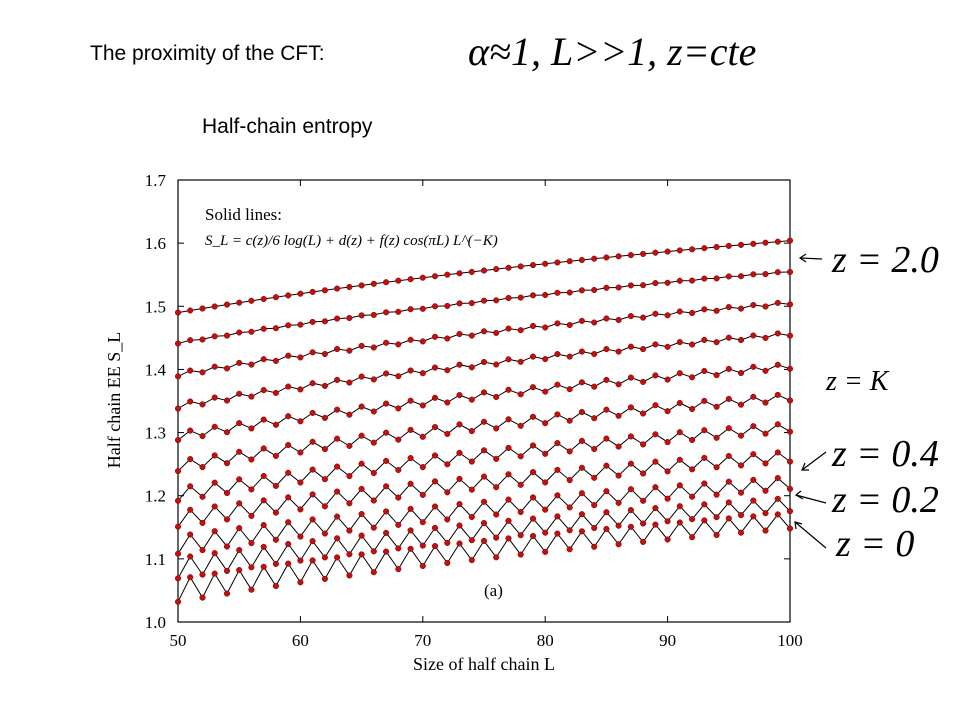 The height and width of the screenshot is (720, 960). I want to click on x-tick-label: 60, so click(300, 640).